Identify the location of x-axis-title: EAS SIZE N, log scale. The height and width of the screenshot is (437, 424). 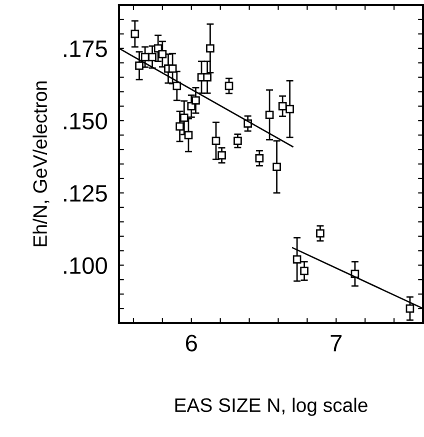
(271, 407).